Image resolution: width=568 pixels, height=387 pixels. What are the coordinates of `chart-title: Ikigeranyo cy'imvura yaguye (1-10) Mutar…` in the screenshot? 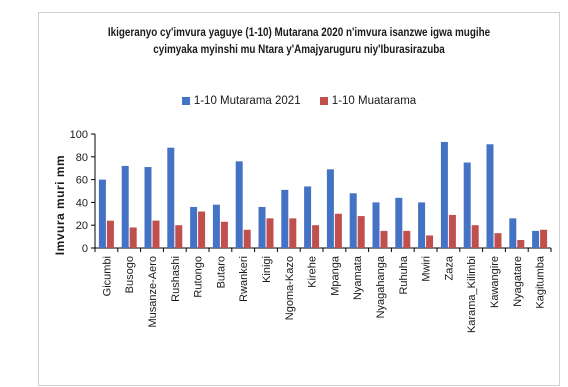 It's located at (298, 42).